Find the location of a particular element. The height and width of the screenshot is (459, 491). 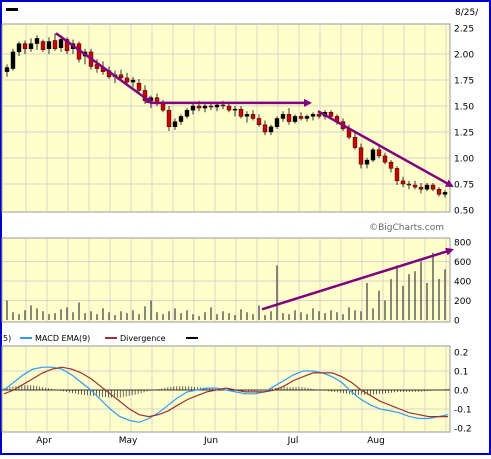

header-date: 8/25/ is located at coordinates (467, 13).